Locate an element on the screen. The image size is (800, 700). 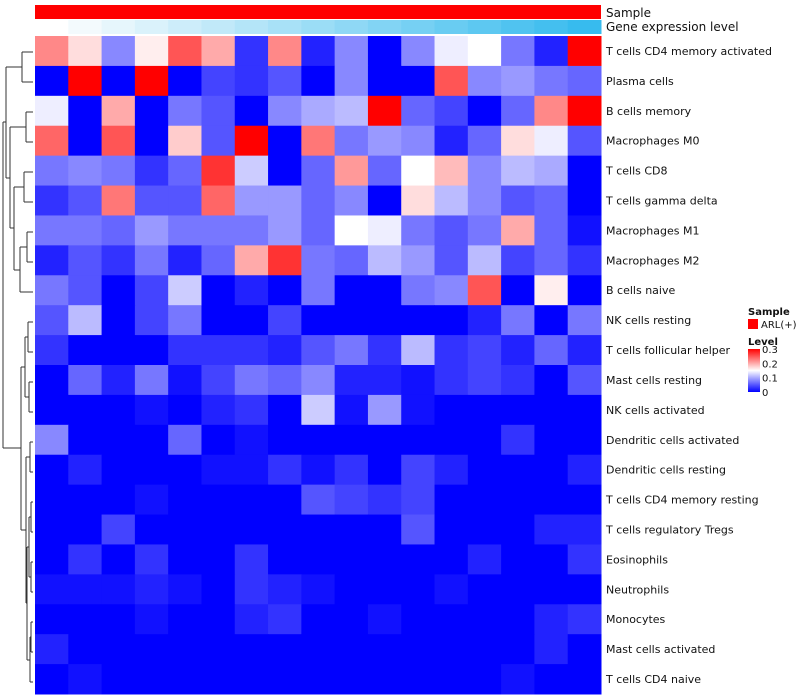
row-label: B cells memory is located at coordinates (649, 111).